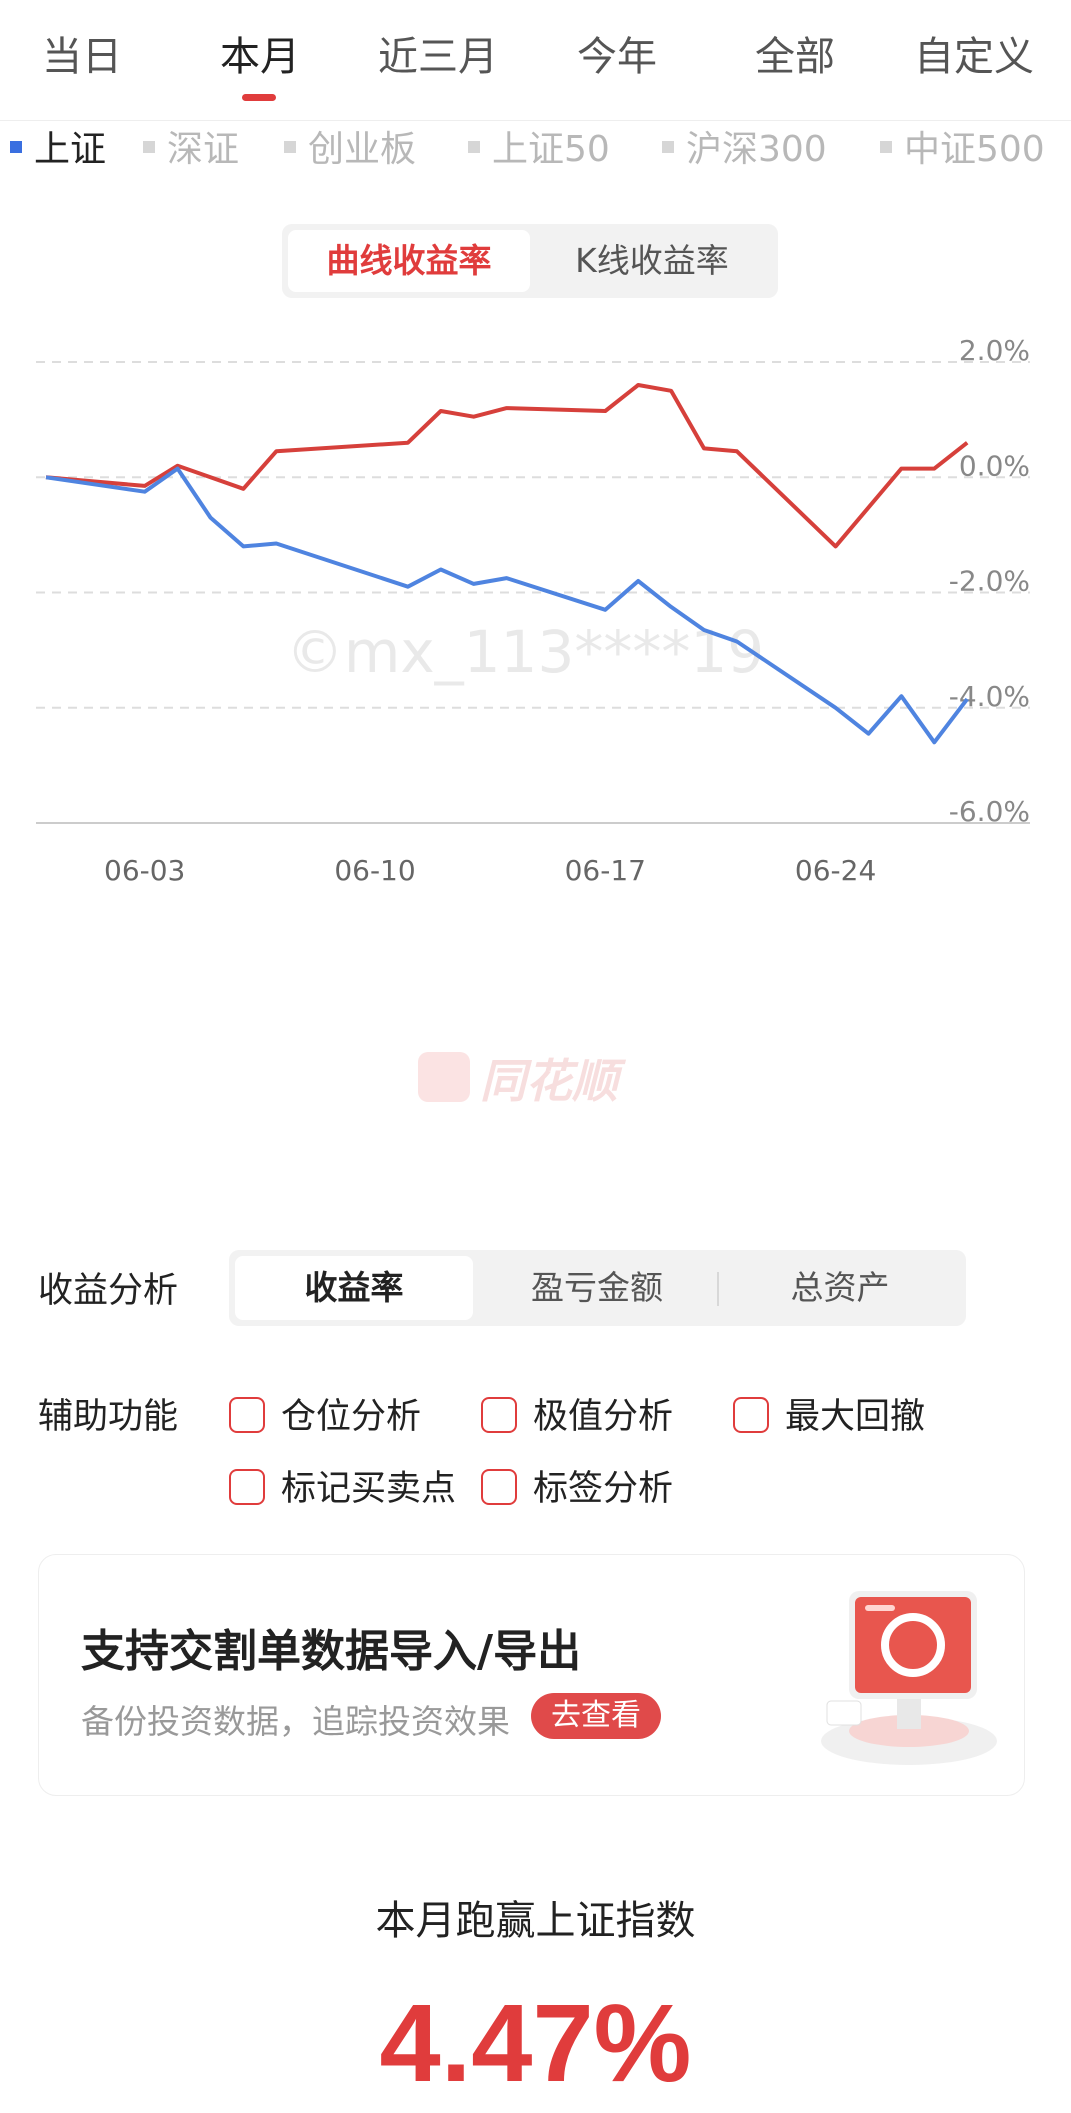  I want to click on tab-all: 全部, so click(795, 57).